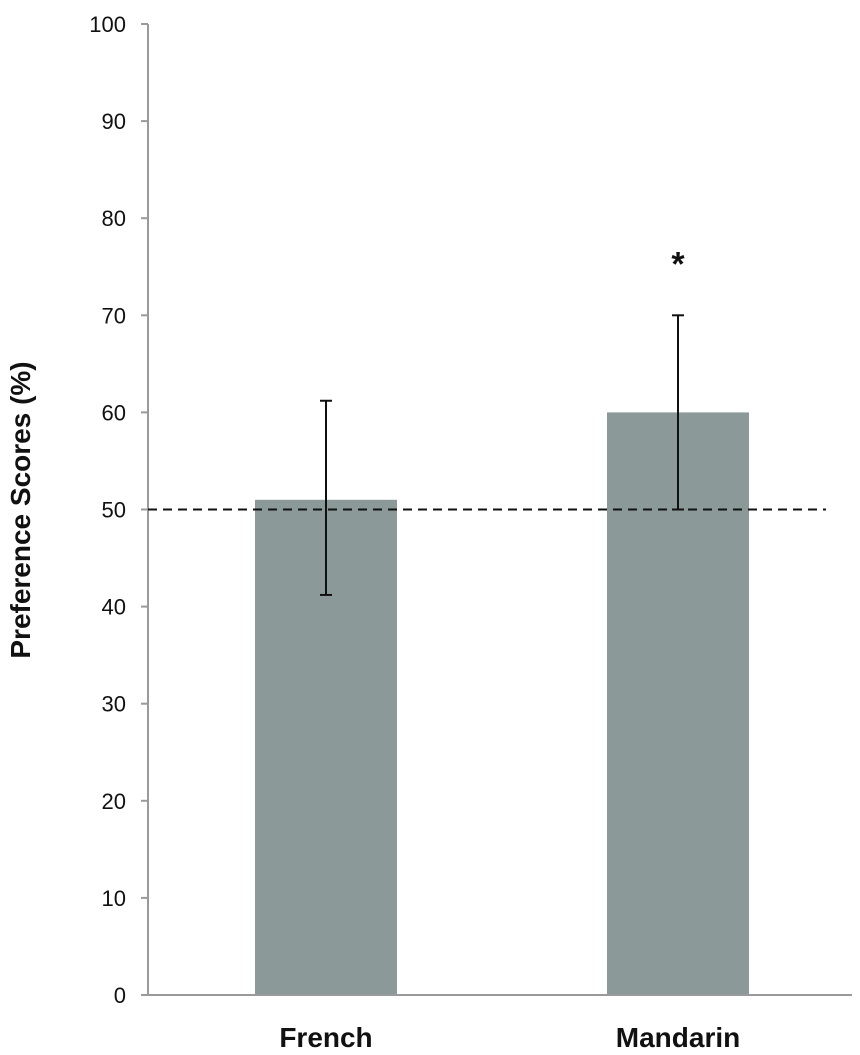  Describe the element at coordinates (114, 315) in the screenshot. I see `y-tick-label: 70` at that location.